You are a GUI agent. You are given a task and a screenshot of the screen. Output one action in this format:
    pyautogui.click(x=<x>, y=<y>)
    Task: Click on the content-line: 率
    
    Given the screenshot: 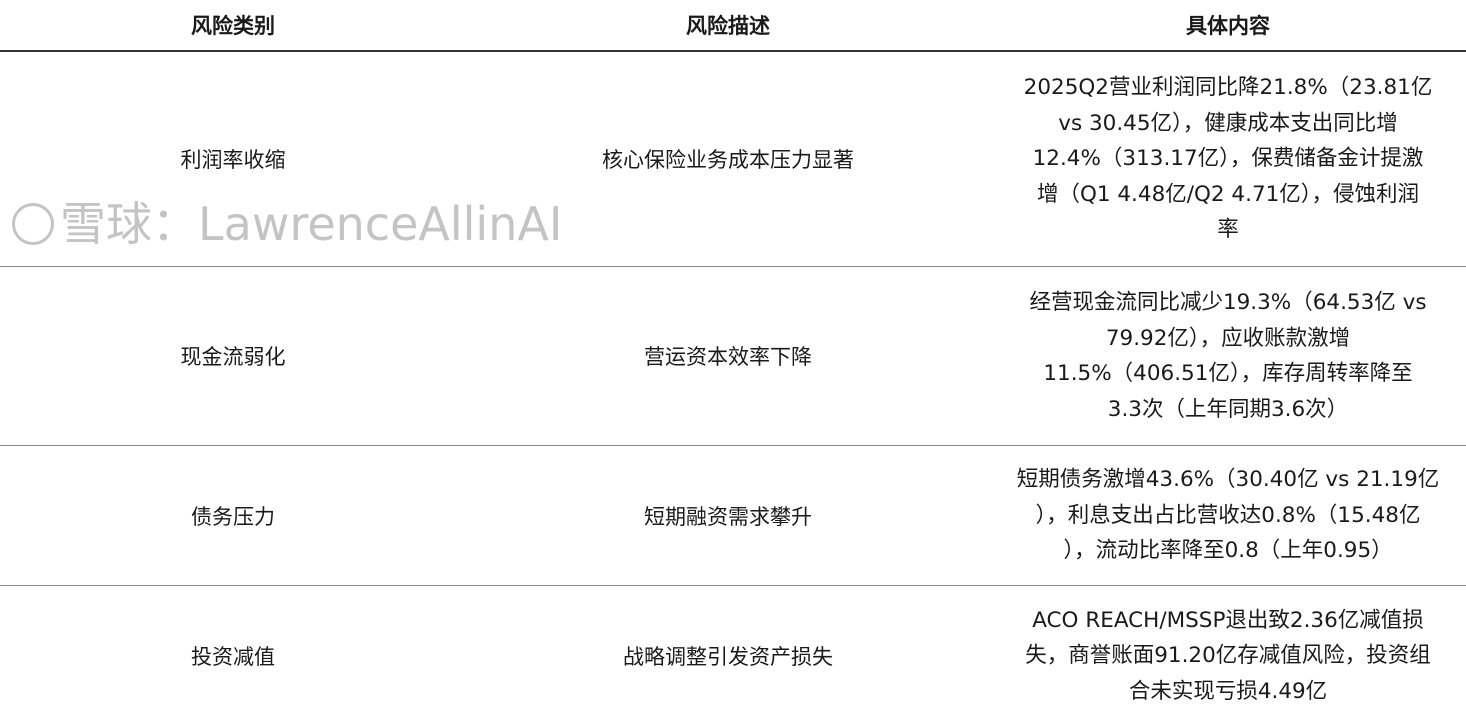 What is the action you would take?
    pyautogui.click(x=1228, y=230)
    